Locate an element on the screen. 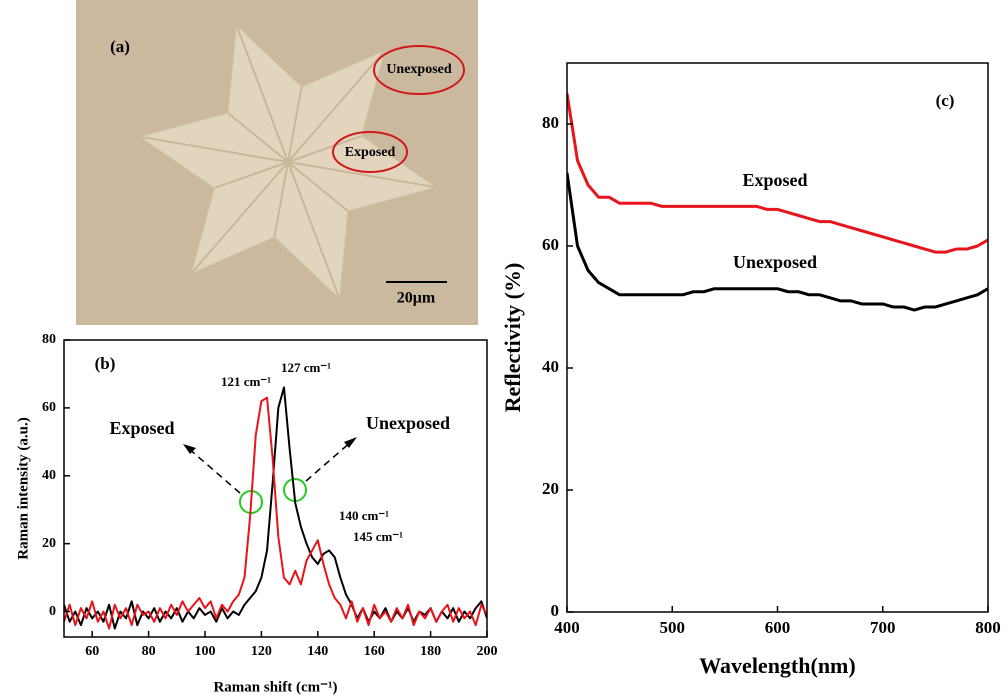 The image size is (1008, 700). x-tick-label: 180 is located at coordinates (430, 651).